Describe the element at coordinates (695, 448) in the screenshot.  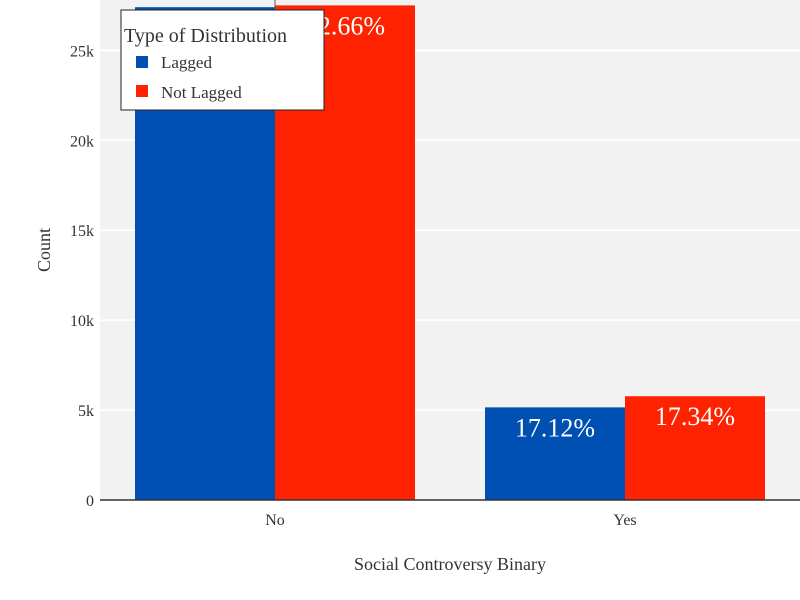
I see `bar-not-lagged-yes` at that location.